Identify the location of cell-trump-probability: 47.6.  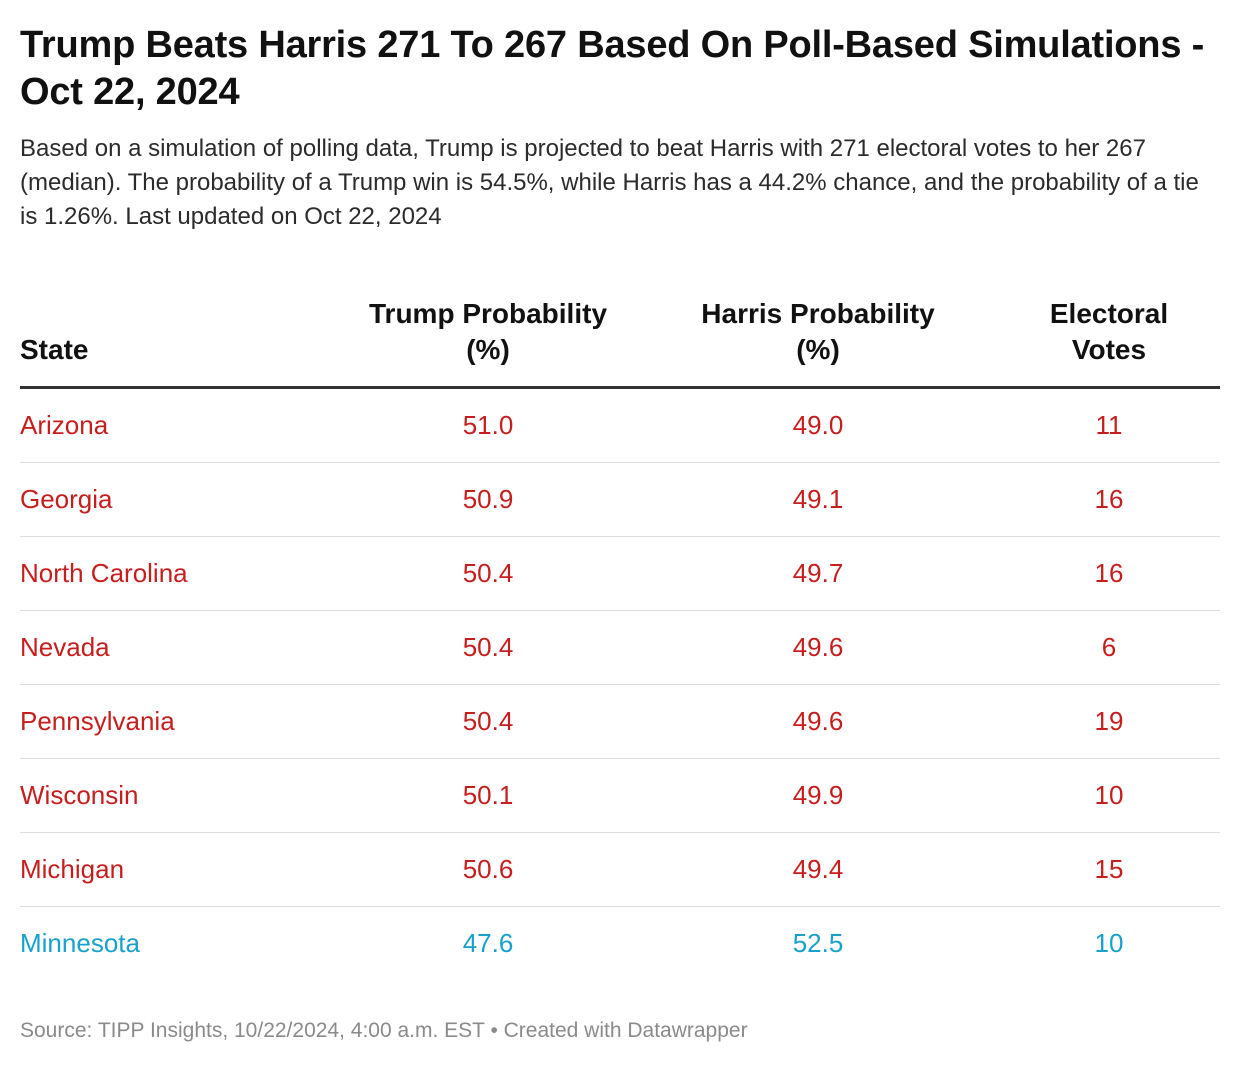
(488, 943).